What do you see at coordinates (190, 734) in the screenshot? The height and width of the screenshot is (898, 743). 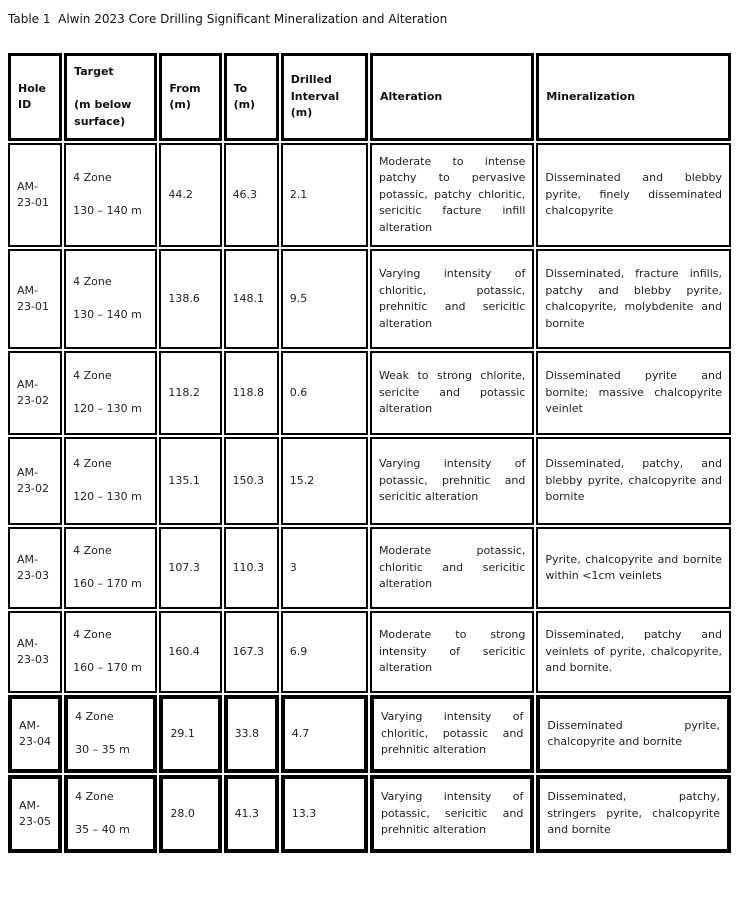 I see `cell-from: 29.1` at bounding box center [190, 734].